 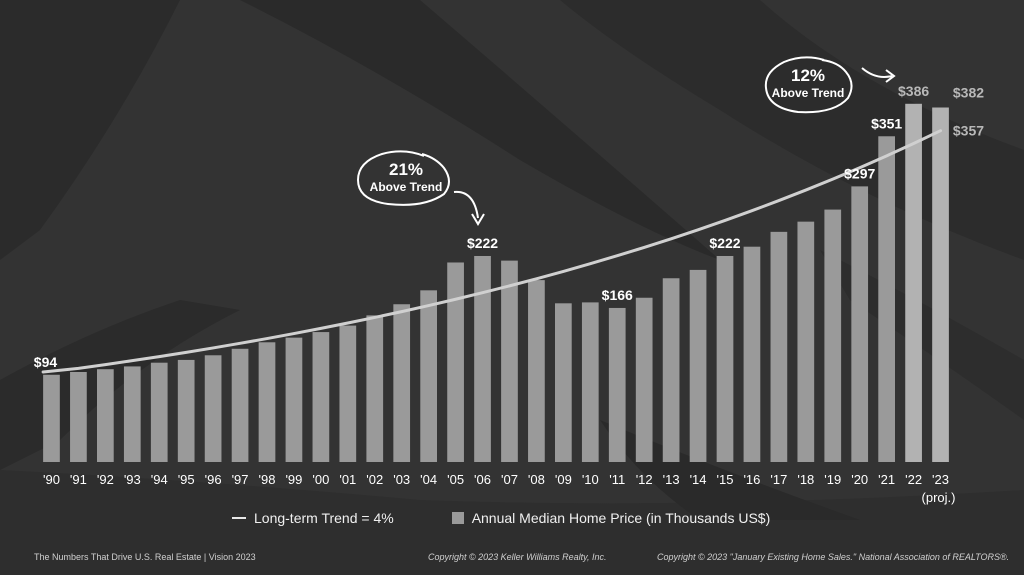 What do you see at coordinates (509, 479) in the screenshot?
I see `x-tick-label: '07` at bounding box center [509, 479].